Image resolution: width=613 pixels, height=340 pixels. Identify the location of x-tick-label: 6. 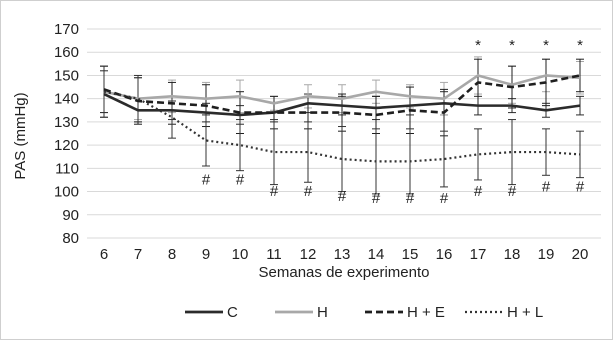
(104, 254).